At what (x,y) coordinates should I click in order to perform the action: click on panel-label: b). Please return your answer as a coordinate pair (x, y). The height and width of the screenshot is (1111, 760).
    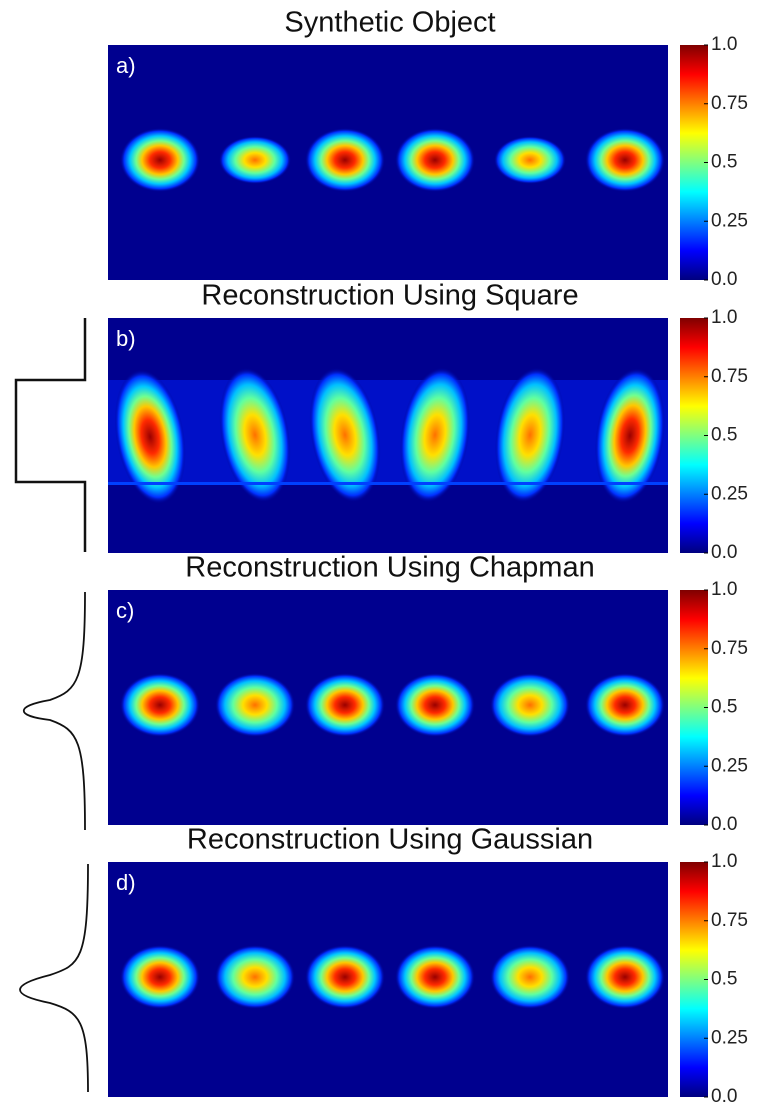
    Looking at the image, I should click on (126, 338).